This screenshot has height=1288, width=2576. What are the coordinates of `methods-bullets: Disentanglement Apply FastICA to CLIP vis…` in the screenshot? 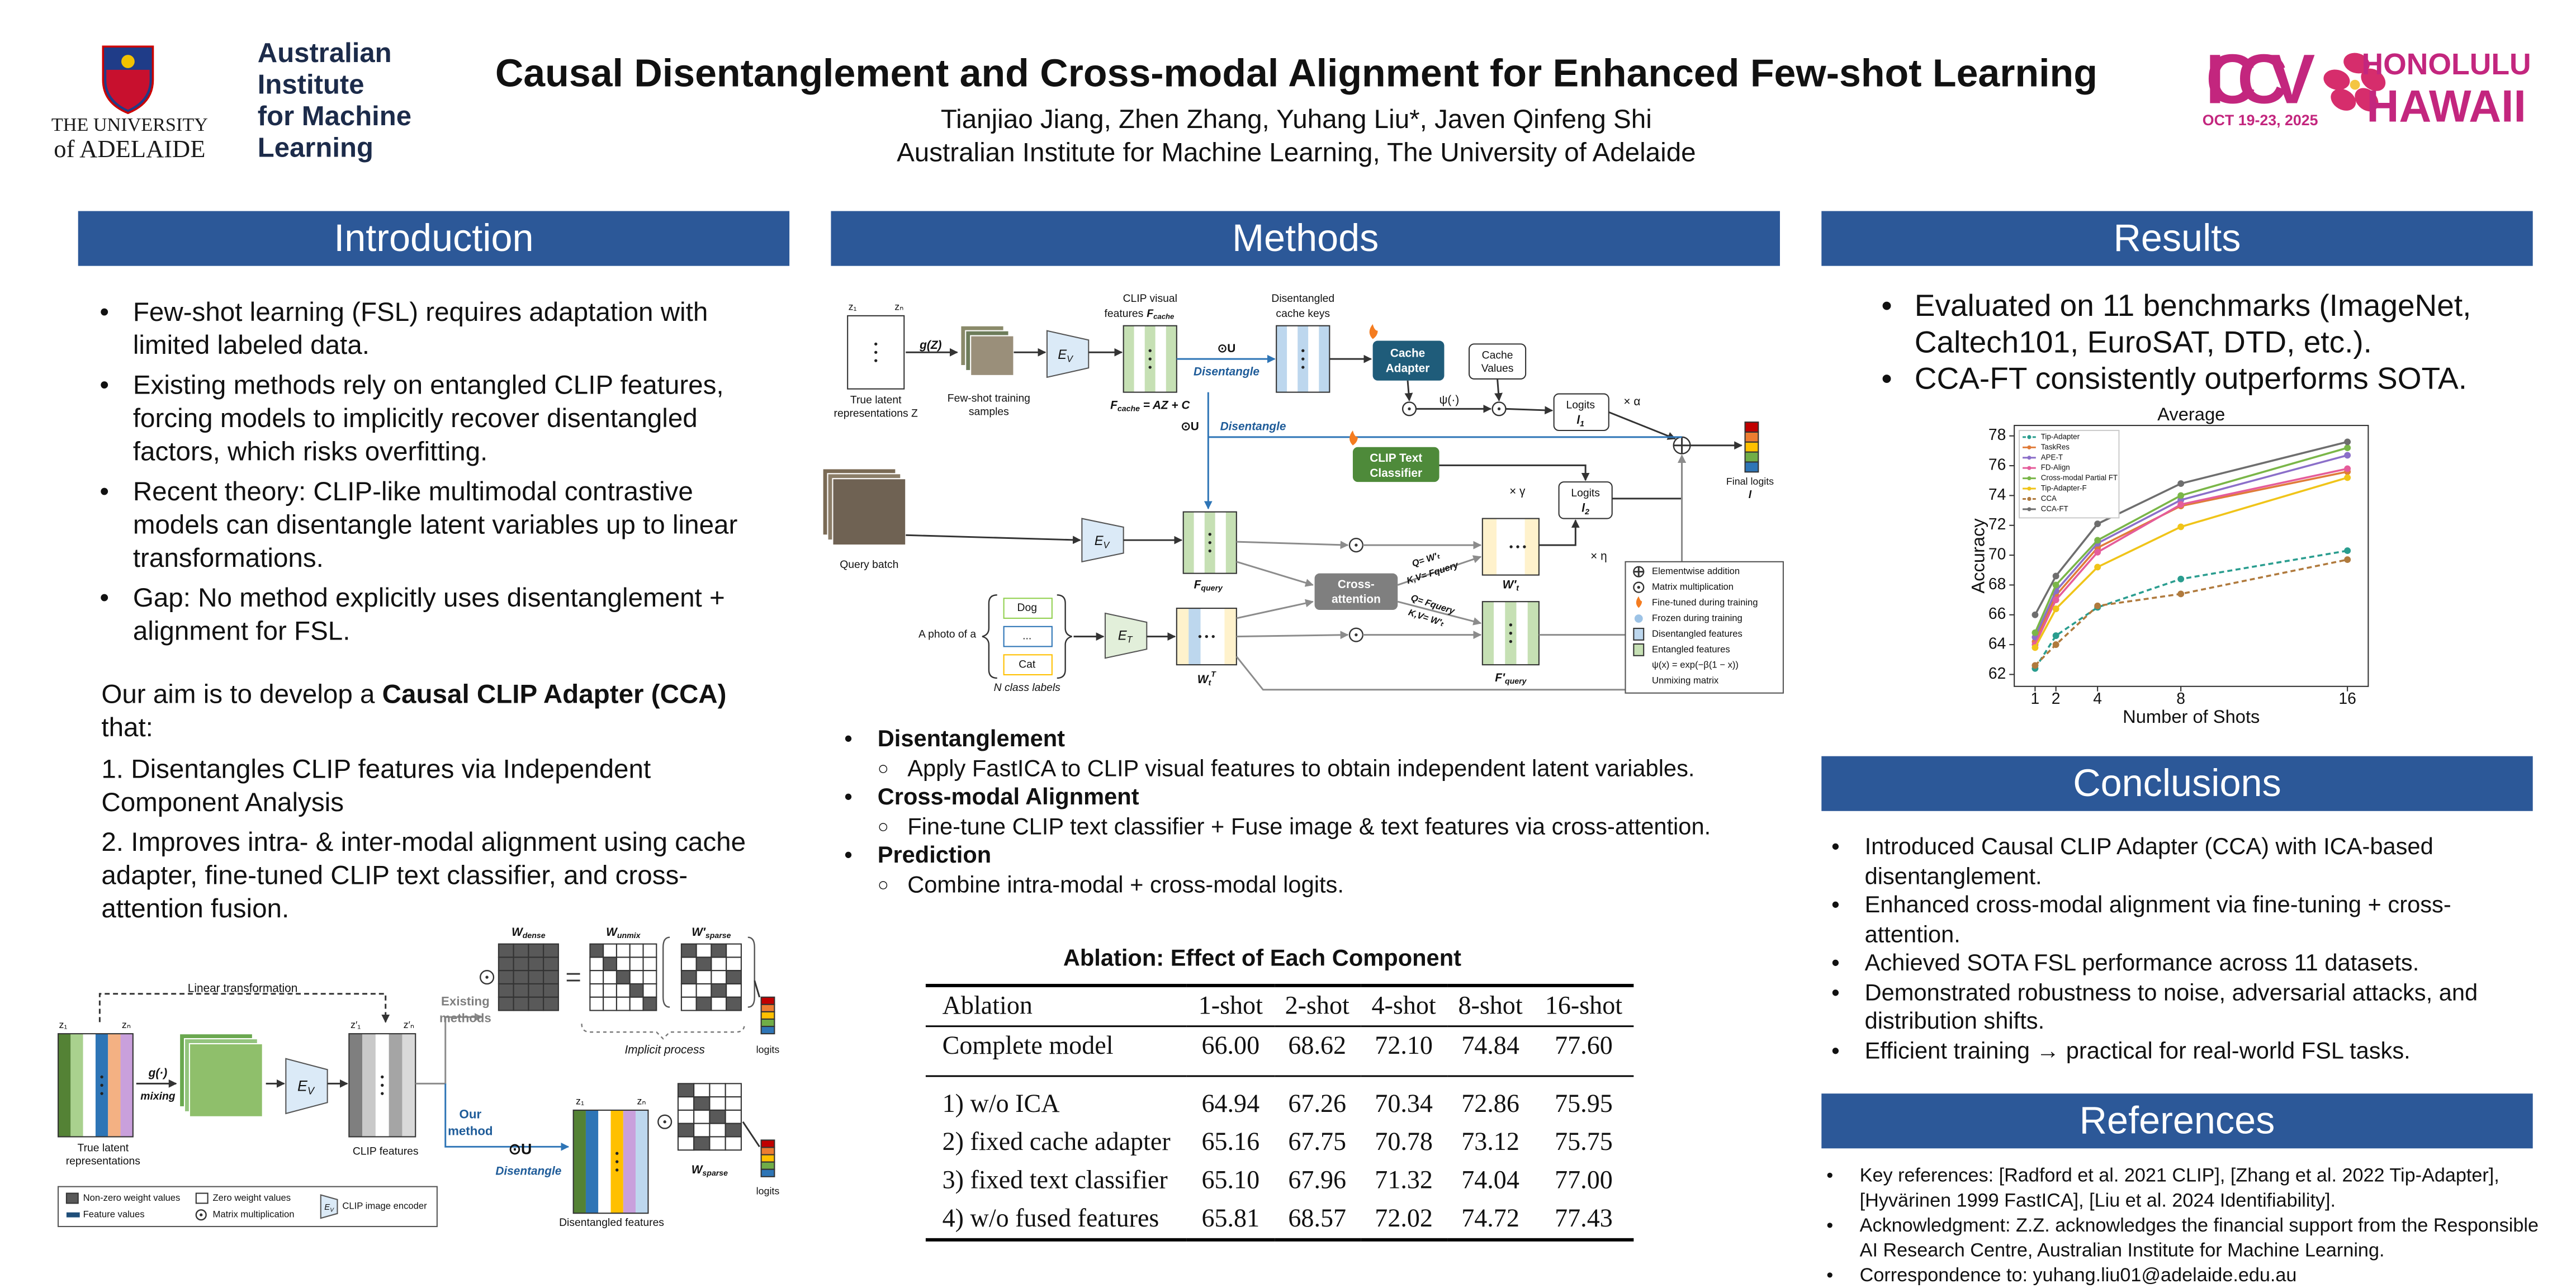 It's located at (1306, 812).